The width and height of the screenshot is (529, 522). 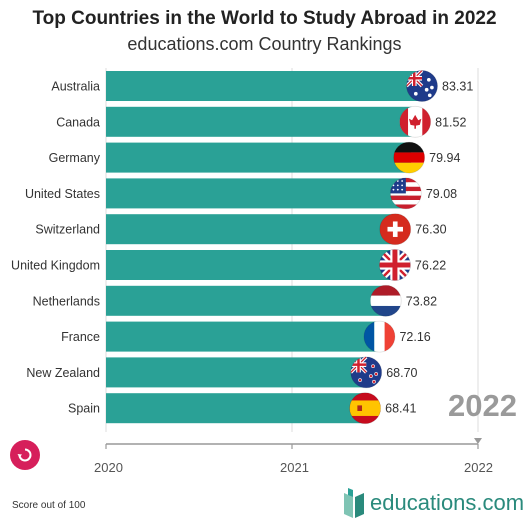 What do you see at coordinates (385, 300) in the screenshot?
I see `netherlands-flag-icon` at bounding box center [385, 300].